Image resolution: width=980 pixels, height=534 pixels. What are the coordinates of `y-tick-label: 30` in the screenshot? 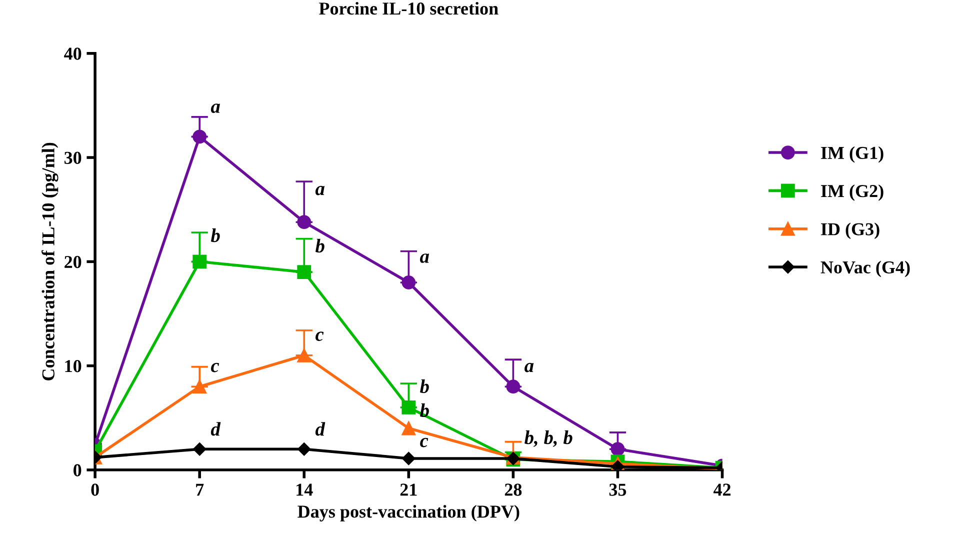 It's located at (73, 158).